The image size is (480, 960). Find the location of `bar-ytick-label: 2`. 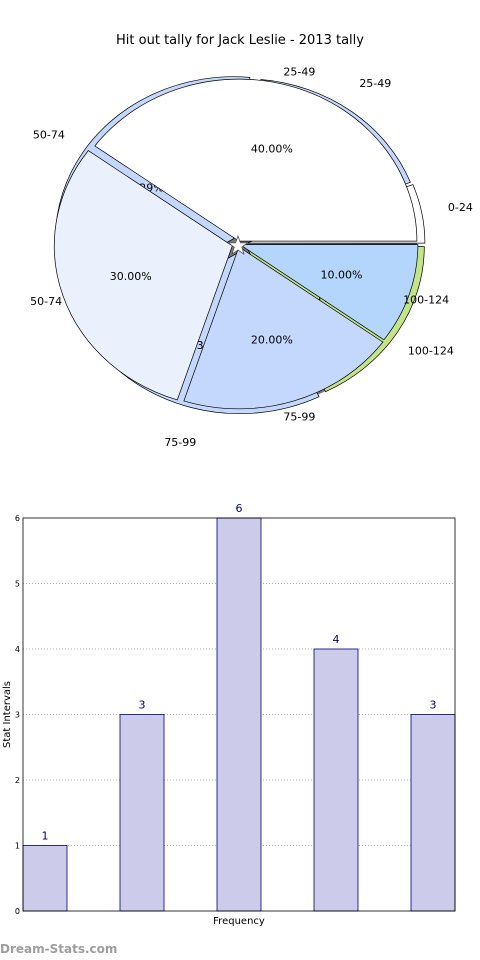

bar-ytick-label: 2 is located at coordinates (17, 780).